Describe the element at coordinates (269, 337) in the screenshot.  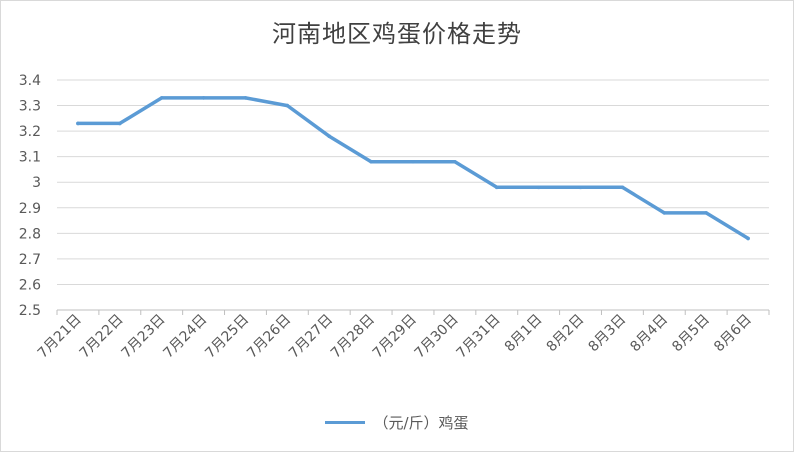
I see `x-tick-label: 7月26日` at that location.